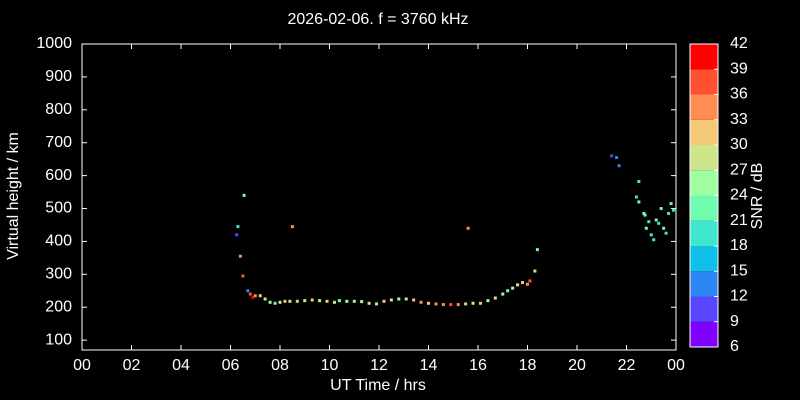 This screenshot has height=400, width=800. I want to click on x-tick-label: 08, so click(280, 365).